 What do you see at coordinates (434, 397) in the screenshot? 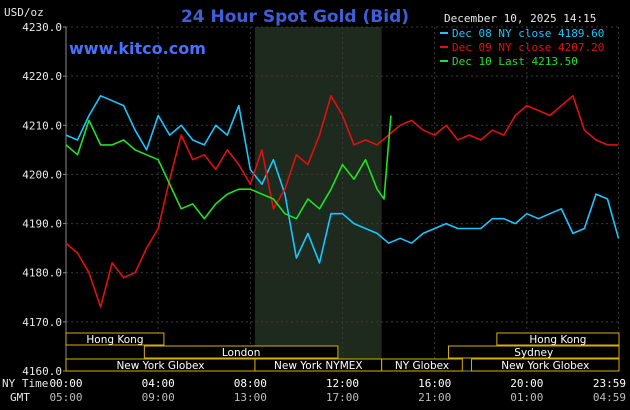
I see `x-tick-label-gmt: 21:00` at bounding box center [434, 397].